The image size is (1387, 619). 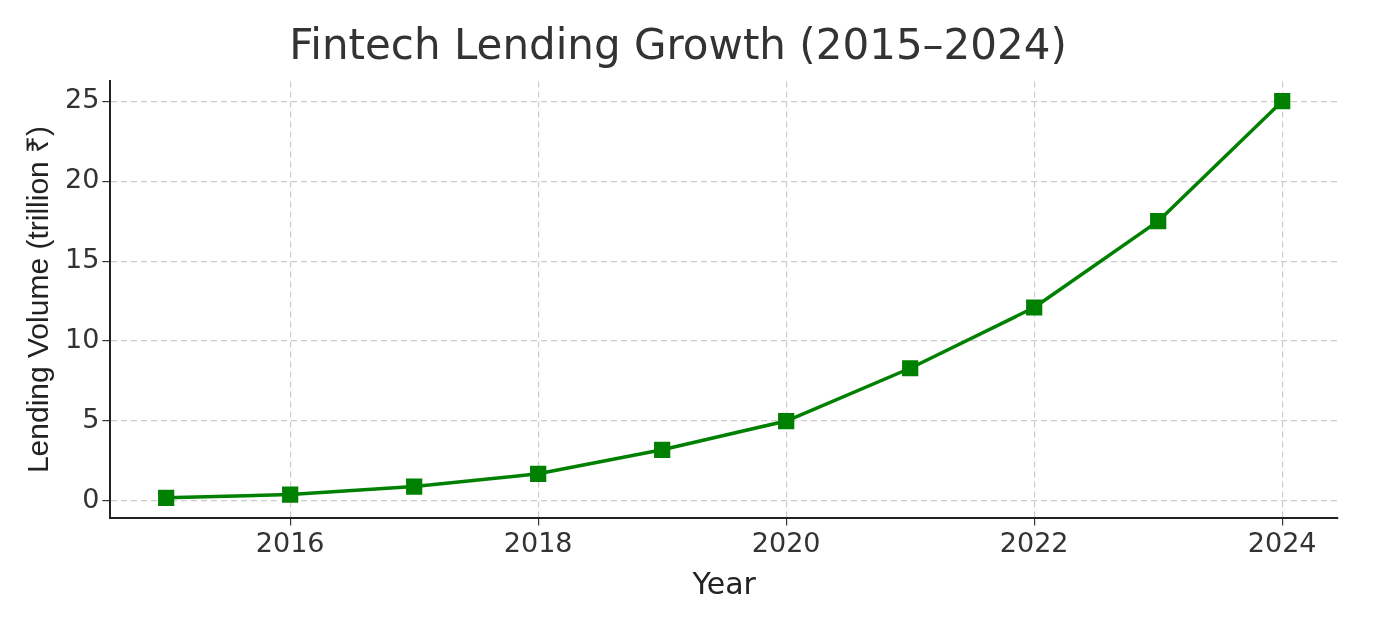 What do you see at coordinates (678, 45) in the screenshot?
I see `chart-title: Fintech Lending Growth (2015–2024)` at bounding box center [678, 45].